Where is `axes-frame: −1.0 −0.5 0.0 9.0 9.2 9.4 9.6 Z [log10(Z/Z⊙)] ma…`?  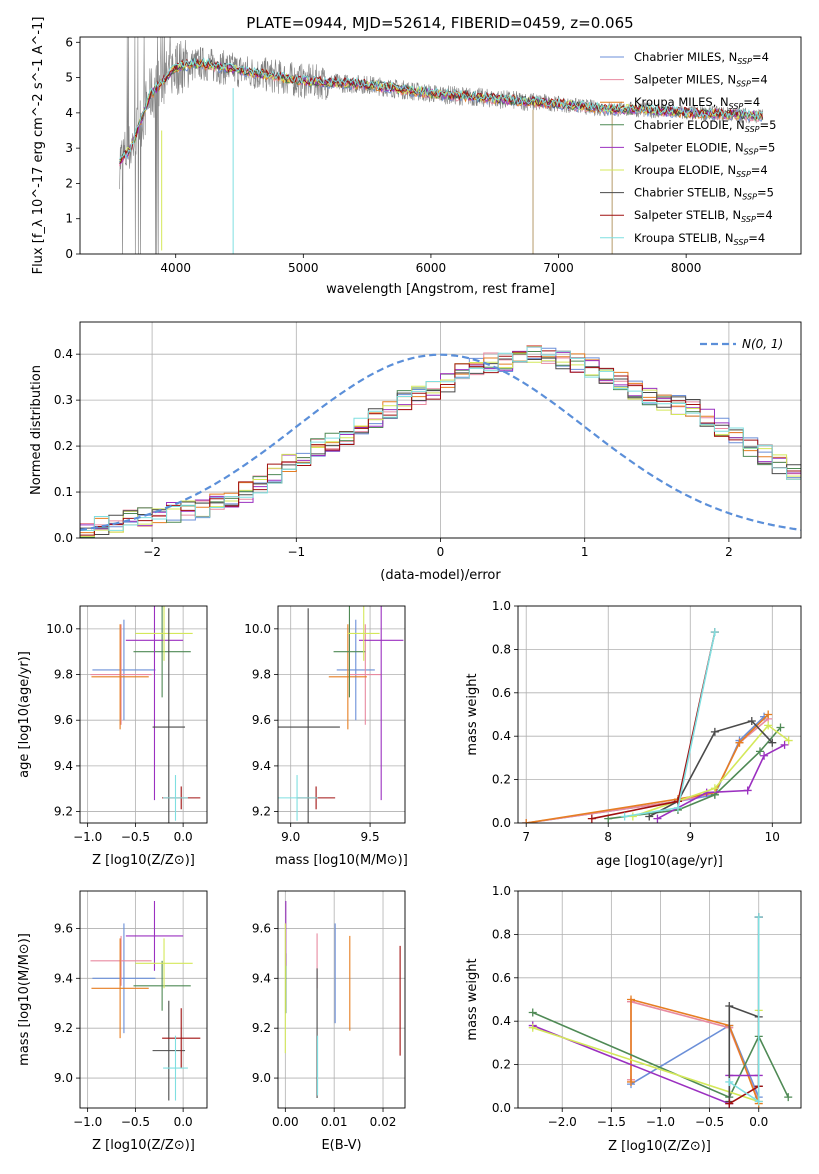 axes-frame: −1.0 −0.5 0.0 9.0 9.2 9.4 9.6 Z [log10(Z/Z⊙)] ma… is located at coordinates (112, 1021).